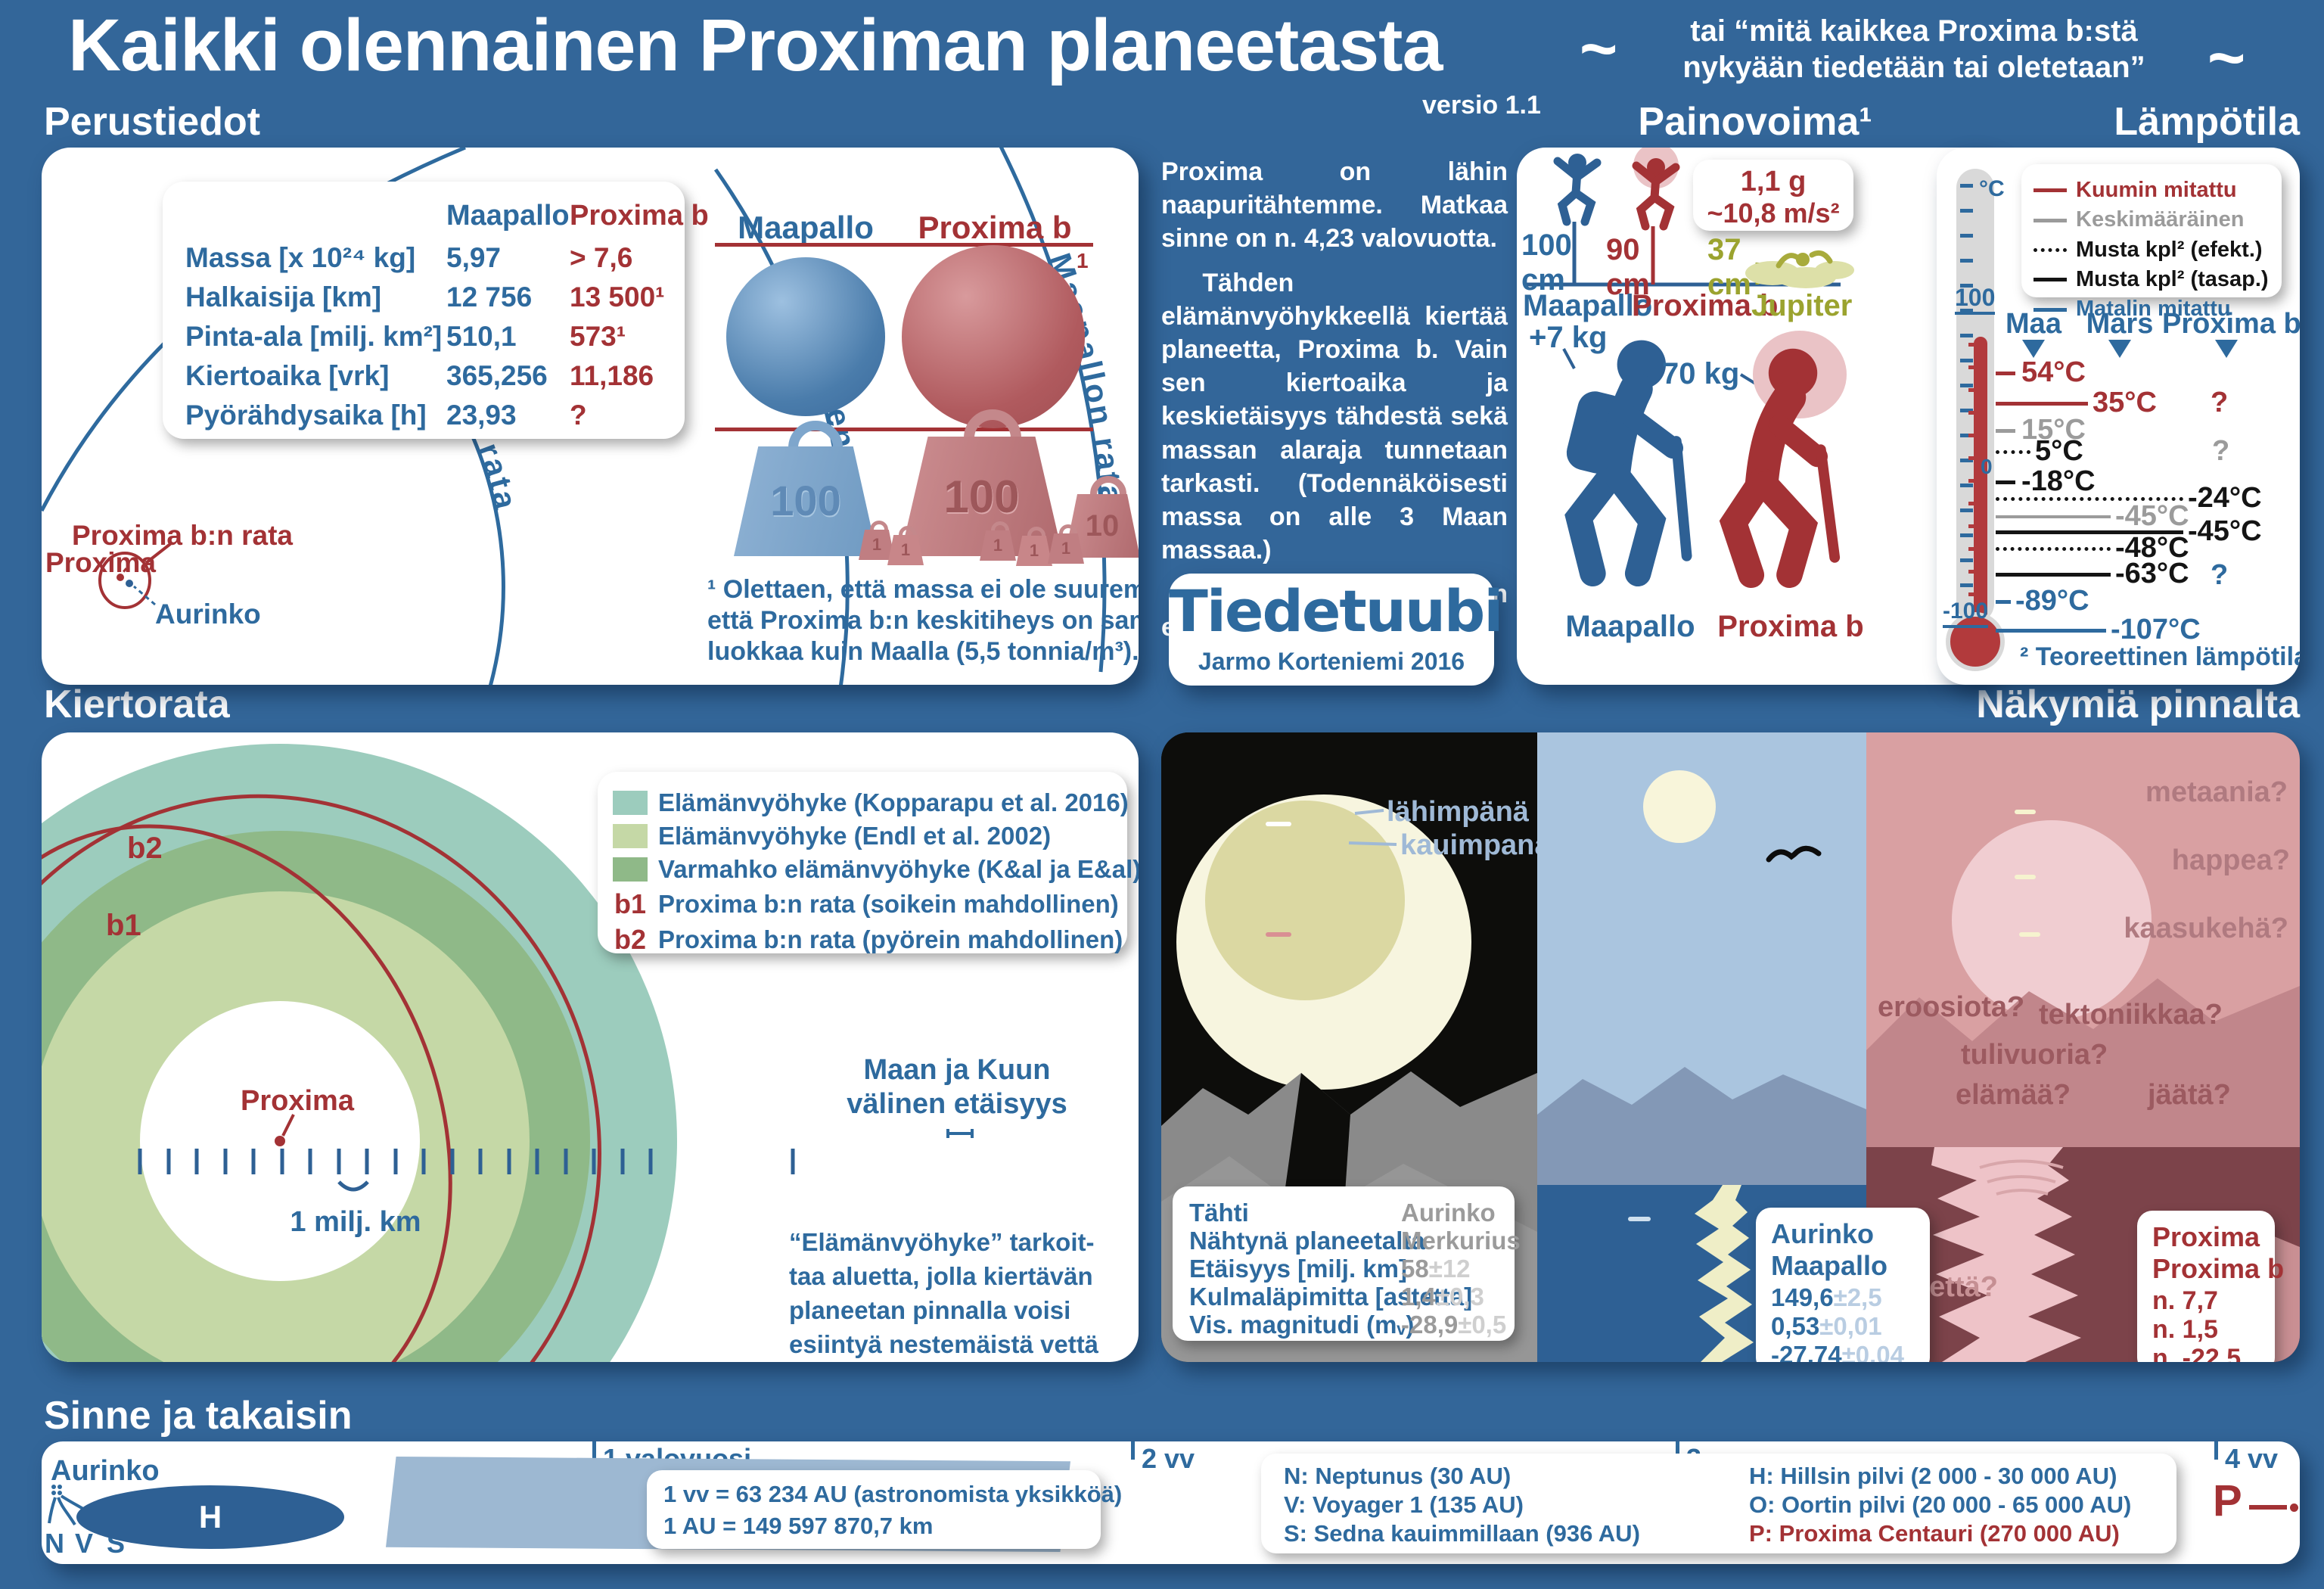 The image size is (2324, 1589). What do you see at coordinates (1278, 824) in the screenshot?
I see `size-tick-far` at bounding box center [1278, 824].